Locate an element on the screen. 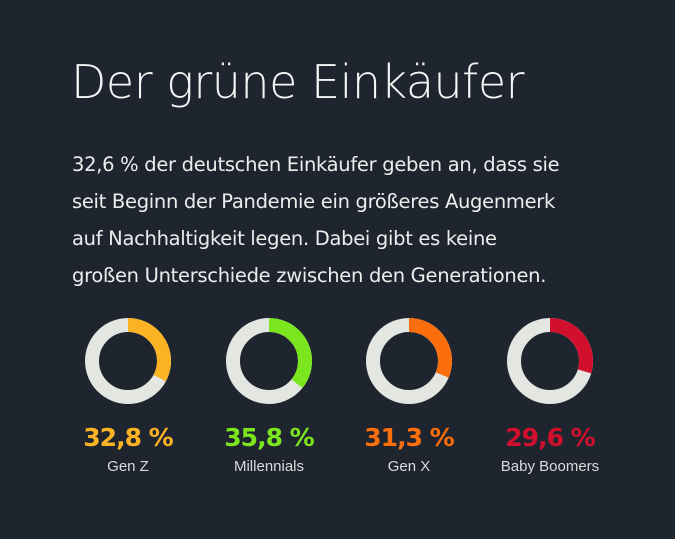  generation-label: Gen X is located at coordinates (409, 466).